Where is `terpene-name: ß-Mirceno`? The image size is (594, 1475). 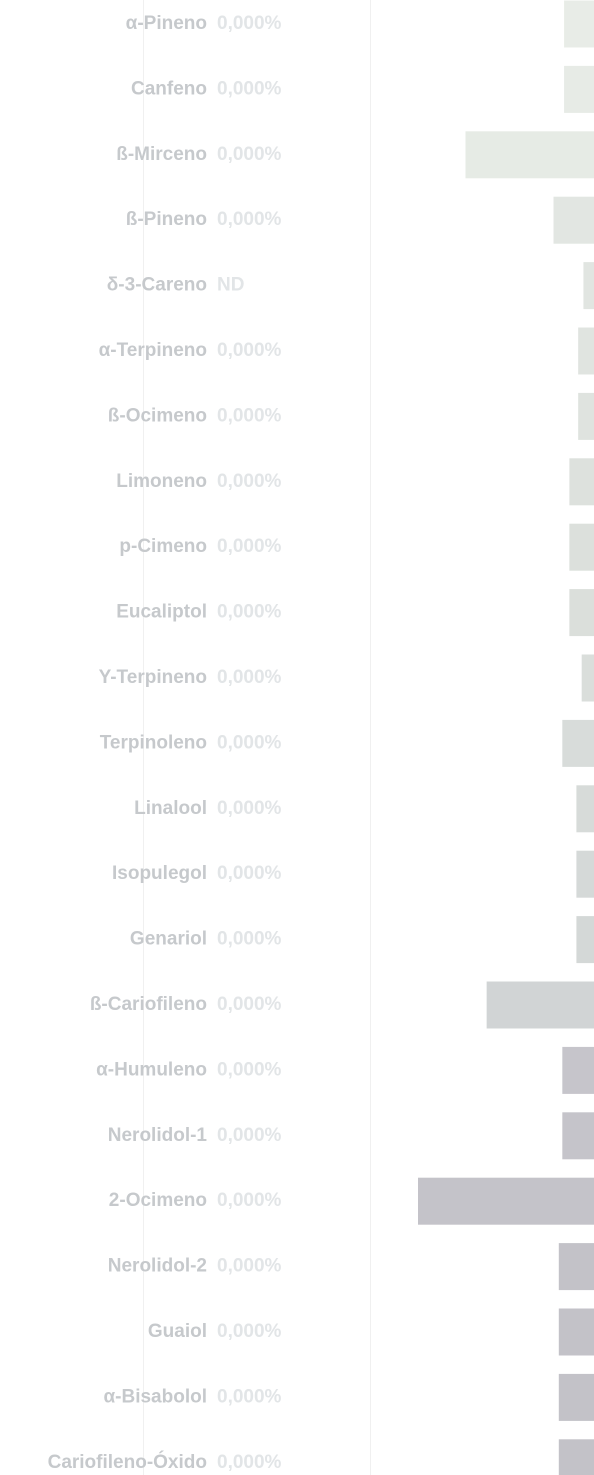
terpene-name: ß-Mirceno is located at coordinates (161, 154).